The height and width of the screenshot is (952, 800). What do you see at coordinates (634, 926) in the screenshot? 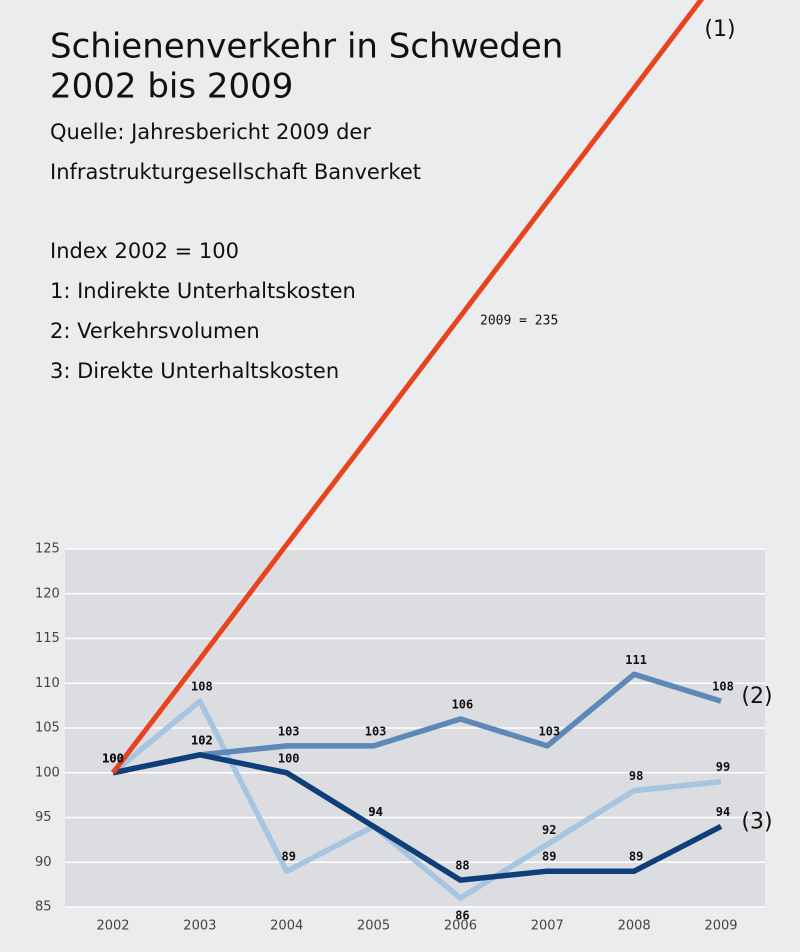
I see `x-tick-label: 2008` at bounding box center [634, 926].